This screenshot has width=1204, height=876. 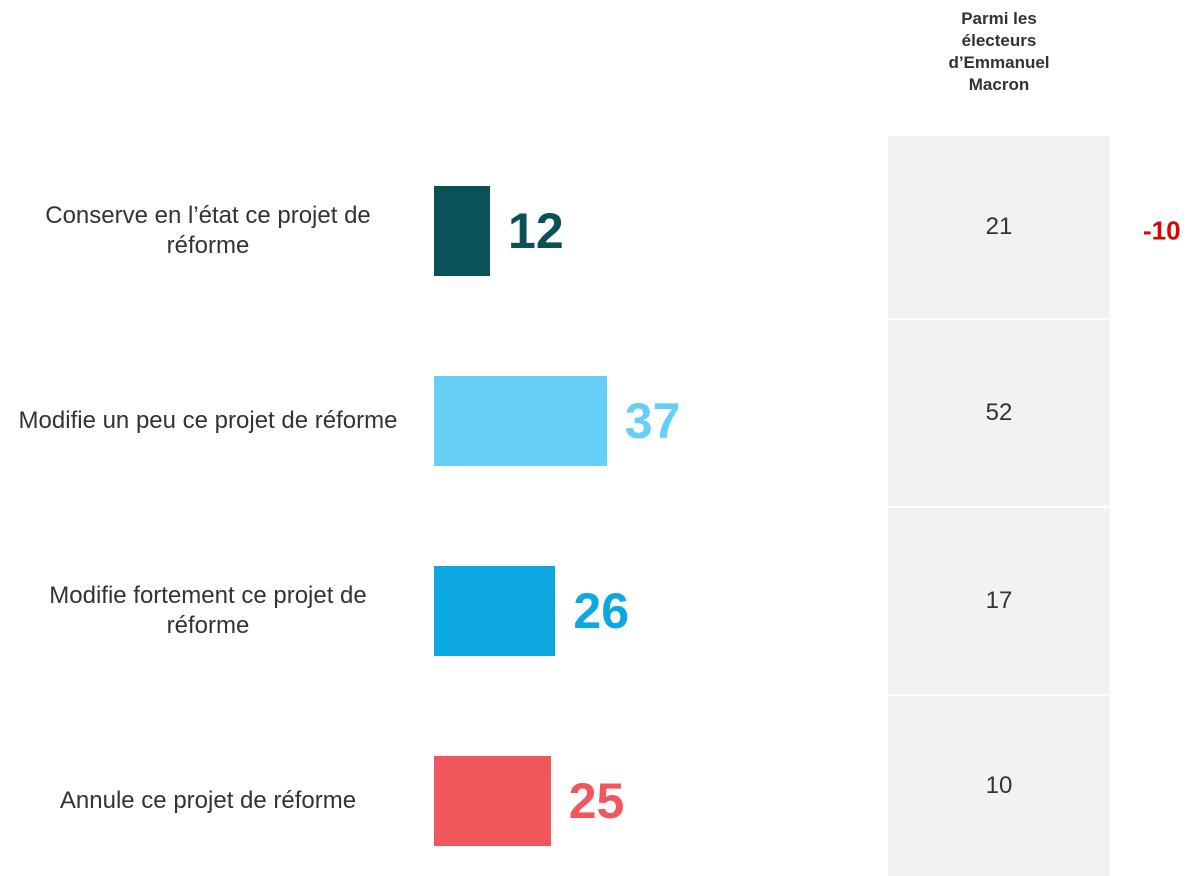 What do you see at coordinates (1162, 230) in the screenshot?
I see `annotation: -10` at bounding box center [1162, 230].